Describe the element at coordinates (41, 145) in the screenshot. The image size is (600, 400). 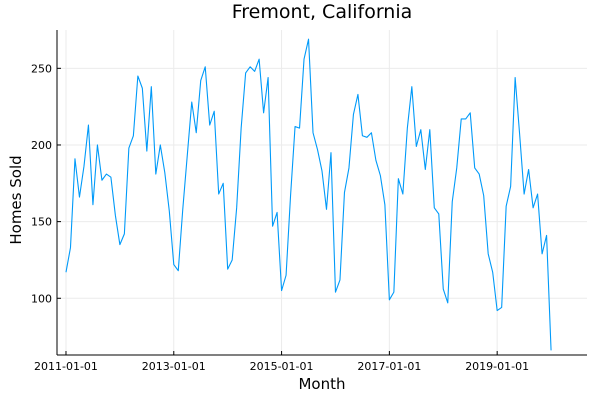
I see `y-tick-label: 200` at that location.